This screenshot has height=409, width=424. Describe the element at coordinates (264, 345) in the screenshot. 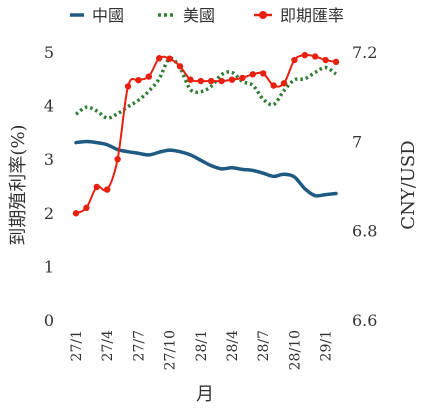

I see `x-tick-label: 28/7` at that location.